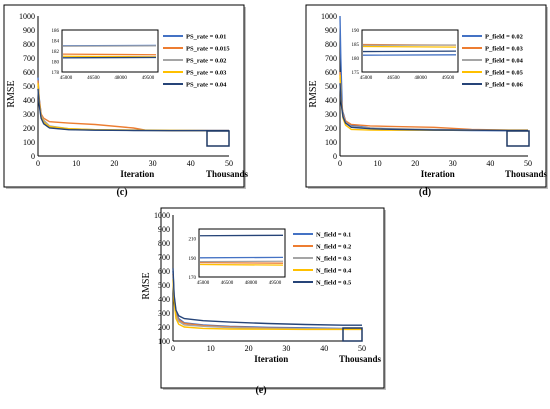 This screenshot has width=550, height=409. What do you see at coordinates (193, 240) in the screenshot?
I see `inset-y-tick-label: 210` at bounding box center [193, 240].